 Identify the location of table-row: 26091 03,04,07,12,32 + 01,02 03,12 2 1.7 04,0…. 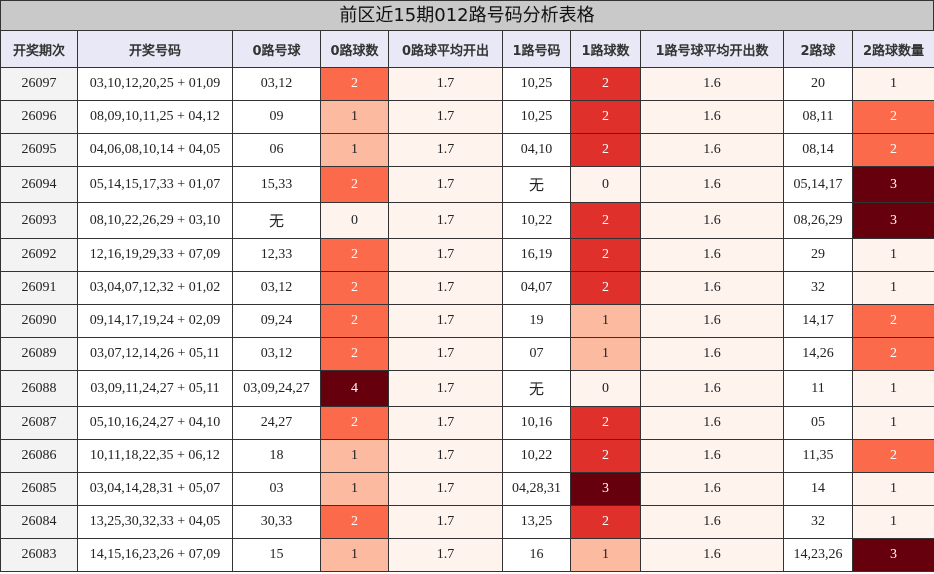
(467, 288).